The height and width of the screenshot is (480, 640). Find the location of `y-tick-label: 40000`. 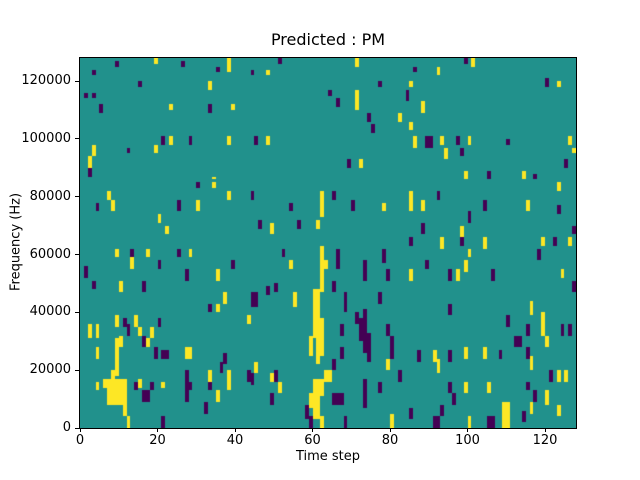

y-tick-label: 40000 is located at coordinates (50, 312).